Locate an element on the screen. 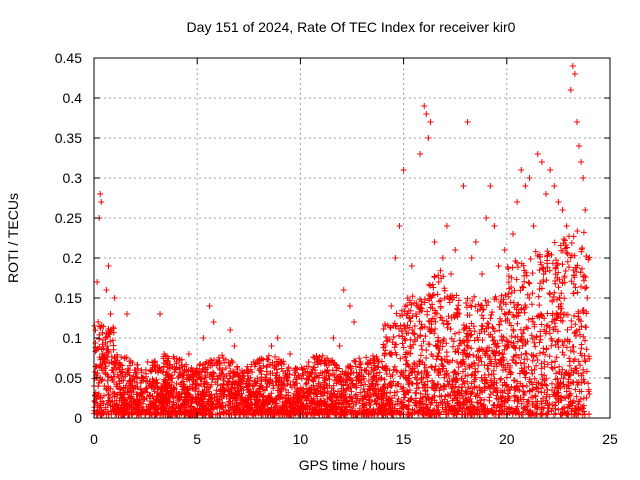 The height and width of the screenshot is (480, 640). y-tick-label: 0.15 is located at coordinates (68, 298).